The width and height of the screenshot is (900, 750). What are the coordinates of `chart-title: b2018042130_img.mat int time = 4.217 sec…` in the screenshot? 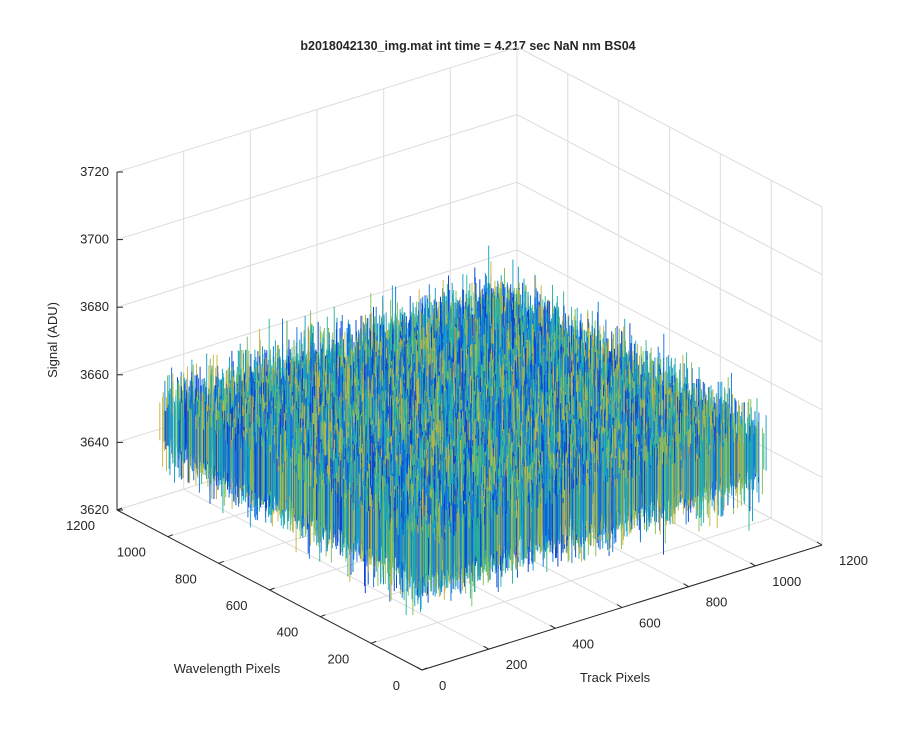 It's located at (467, 46).